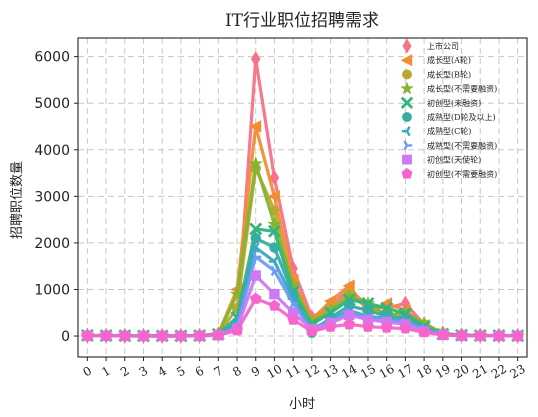 This screenshot has height=417, width=538. What do you see at coordinates (454, 160) in the screenshot?
I see `legend-label: 初创型(天使轮)` at bounding box center [454, 160].